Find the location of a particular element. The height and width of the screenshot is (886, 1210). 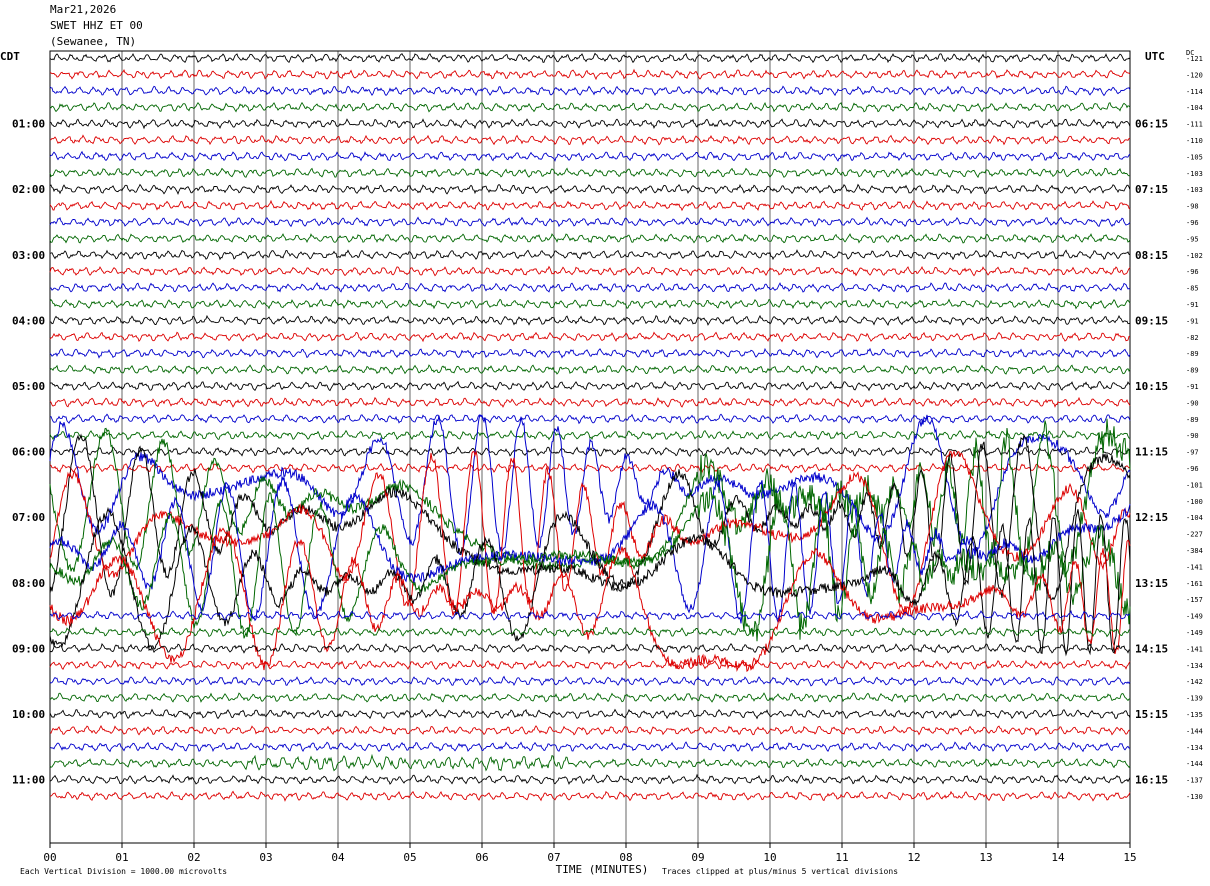

utc-time-label: 16:15 is located at coordinates (1151, 780).